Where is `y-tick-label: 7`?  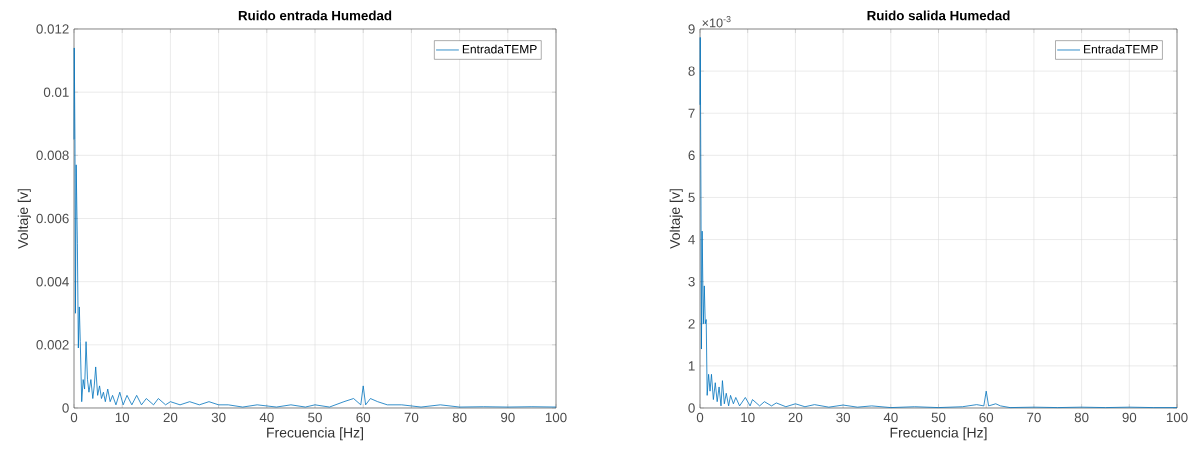
y-tick-label: 7 is located at coordinates (691, 113).